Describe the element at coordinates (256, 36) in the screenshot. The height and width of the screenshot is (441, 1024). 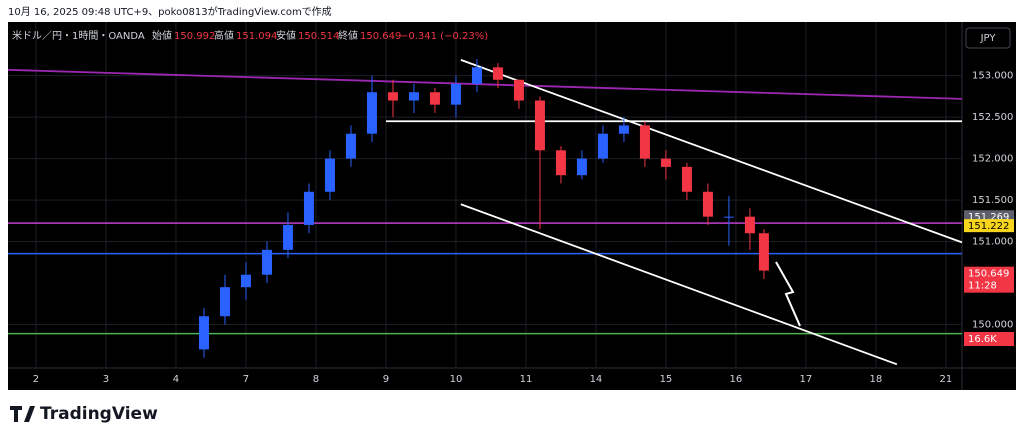
I see `high-value: 151.094` at that location.